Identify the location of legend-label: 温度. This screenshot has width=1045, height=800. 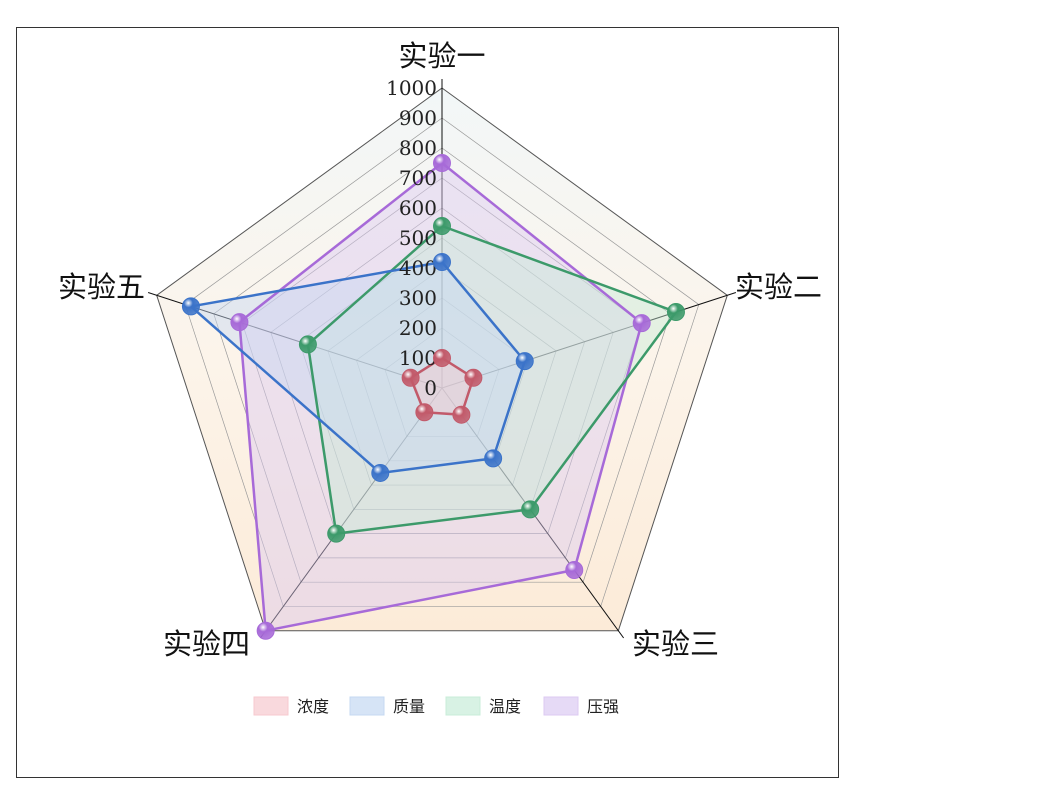
(505, 706).